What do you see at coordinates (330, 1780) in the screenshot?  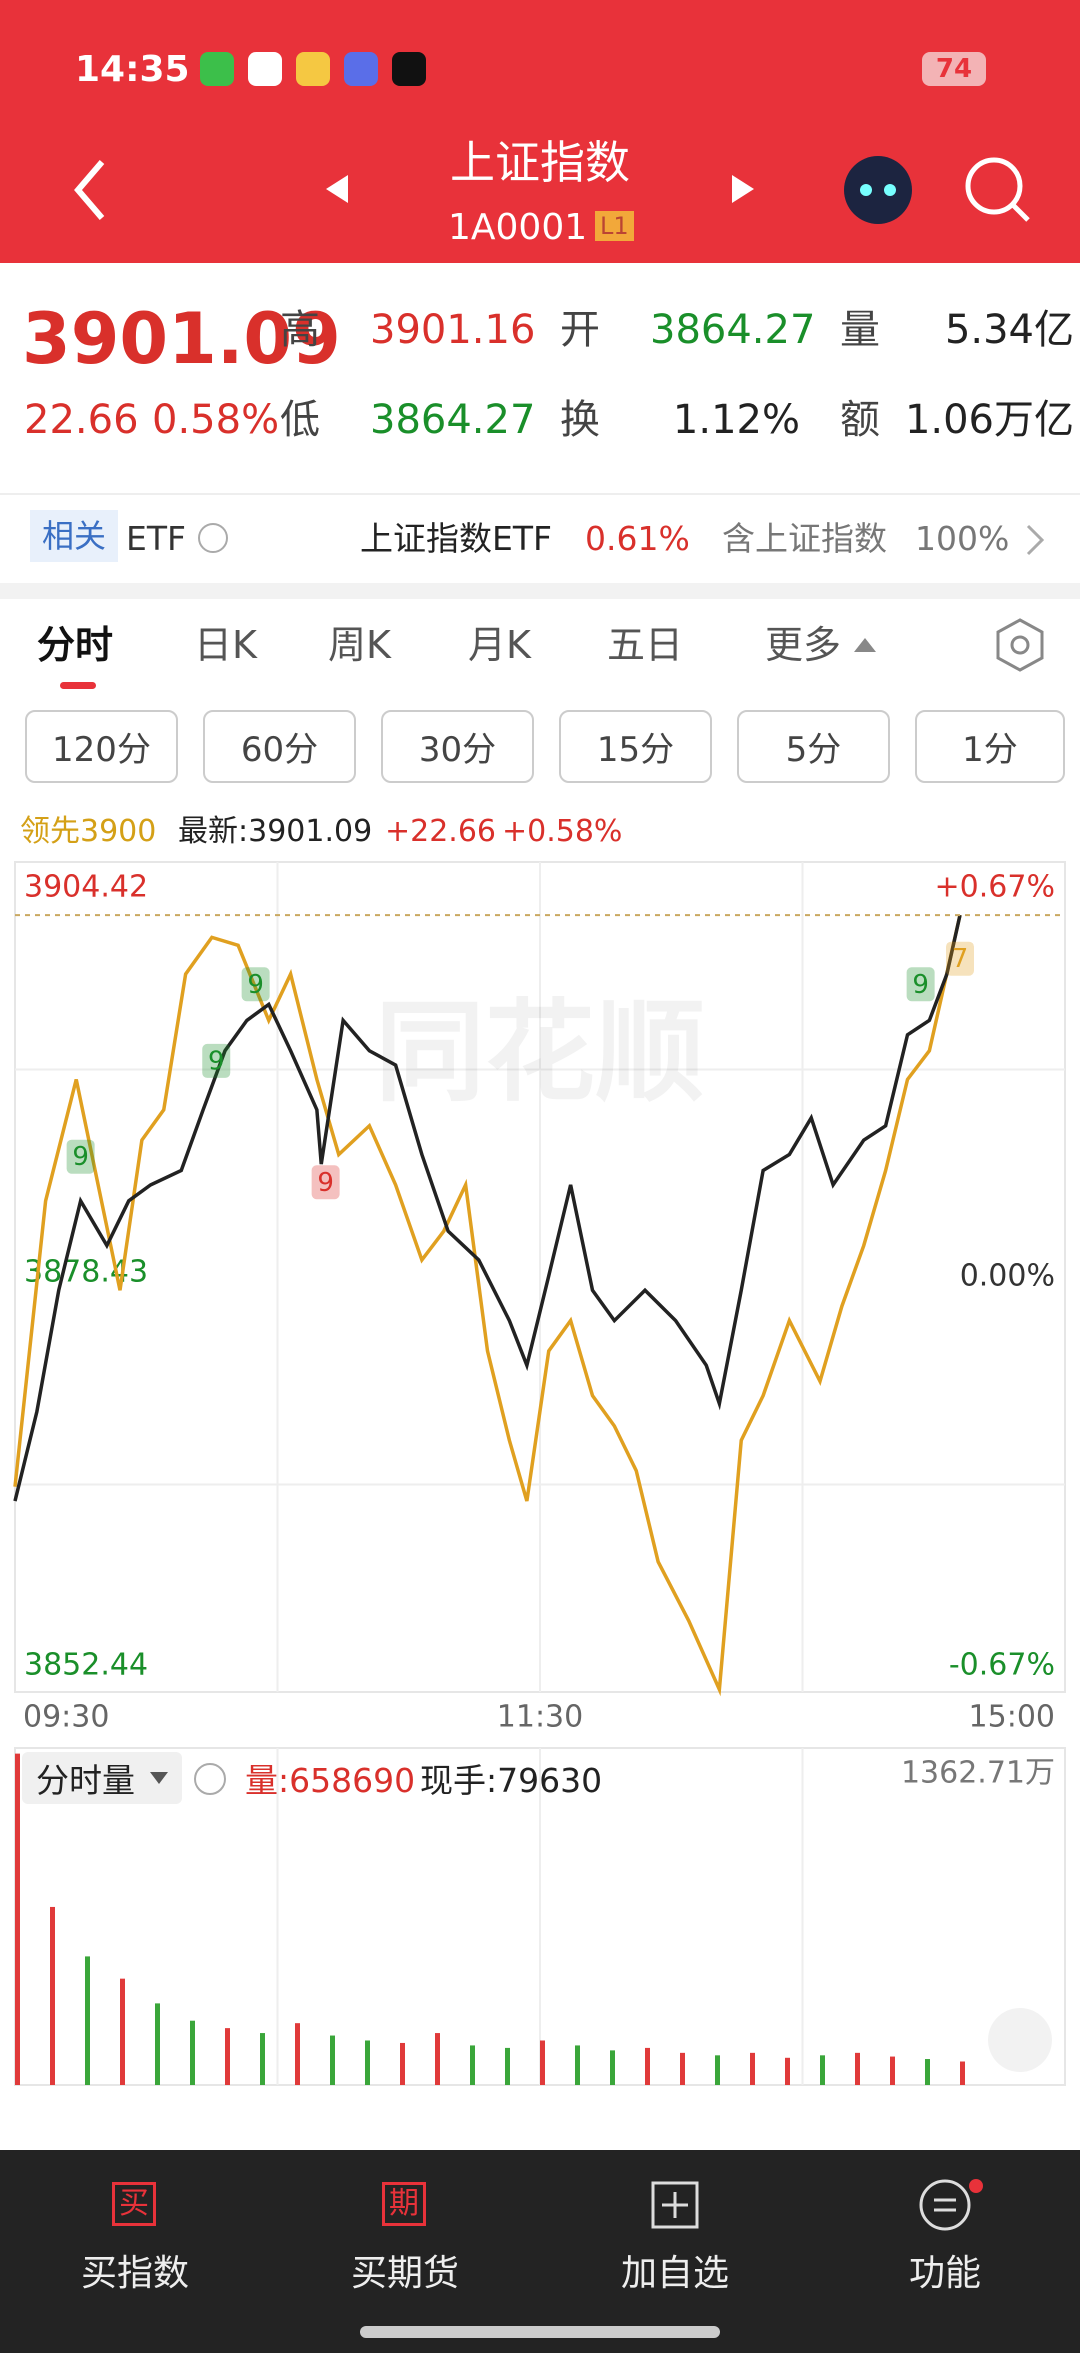 I see `volume-label: 量:658690` at bounding box center [330, 1780].